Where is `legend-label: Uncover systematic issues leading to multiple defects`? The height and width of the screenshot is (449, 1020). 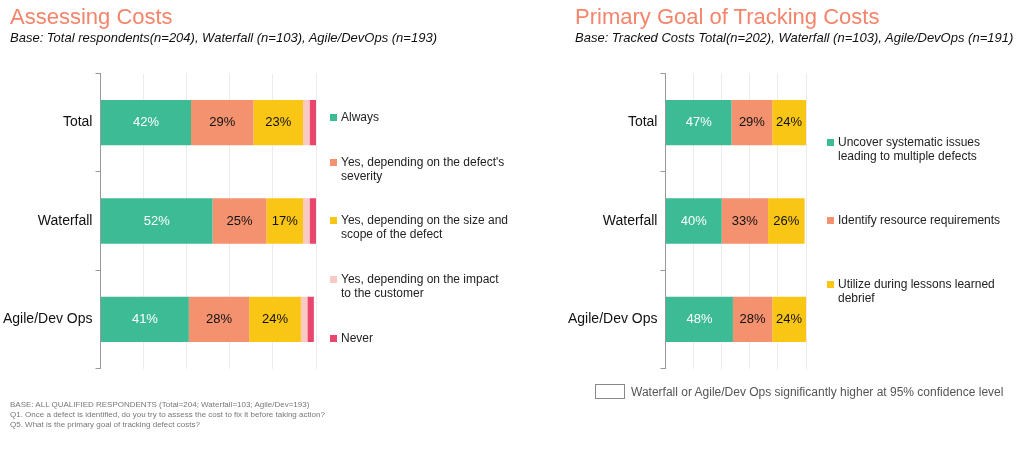 legend-label: Uncover systematic issues leading to multiple defects is located at coordinates (910, 149).